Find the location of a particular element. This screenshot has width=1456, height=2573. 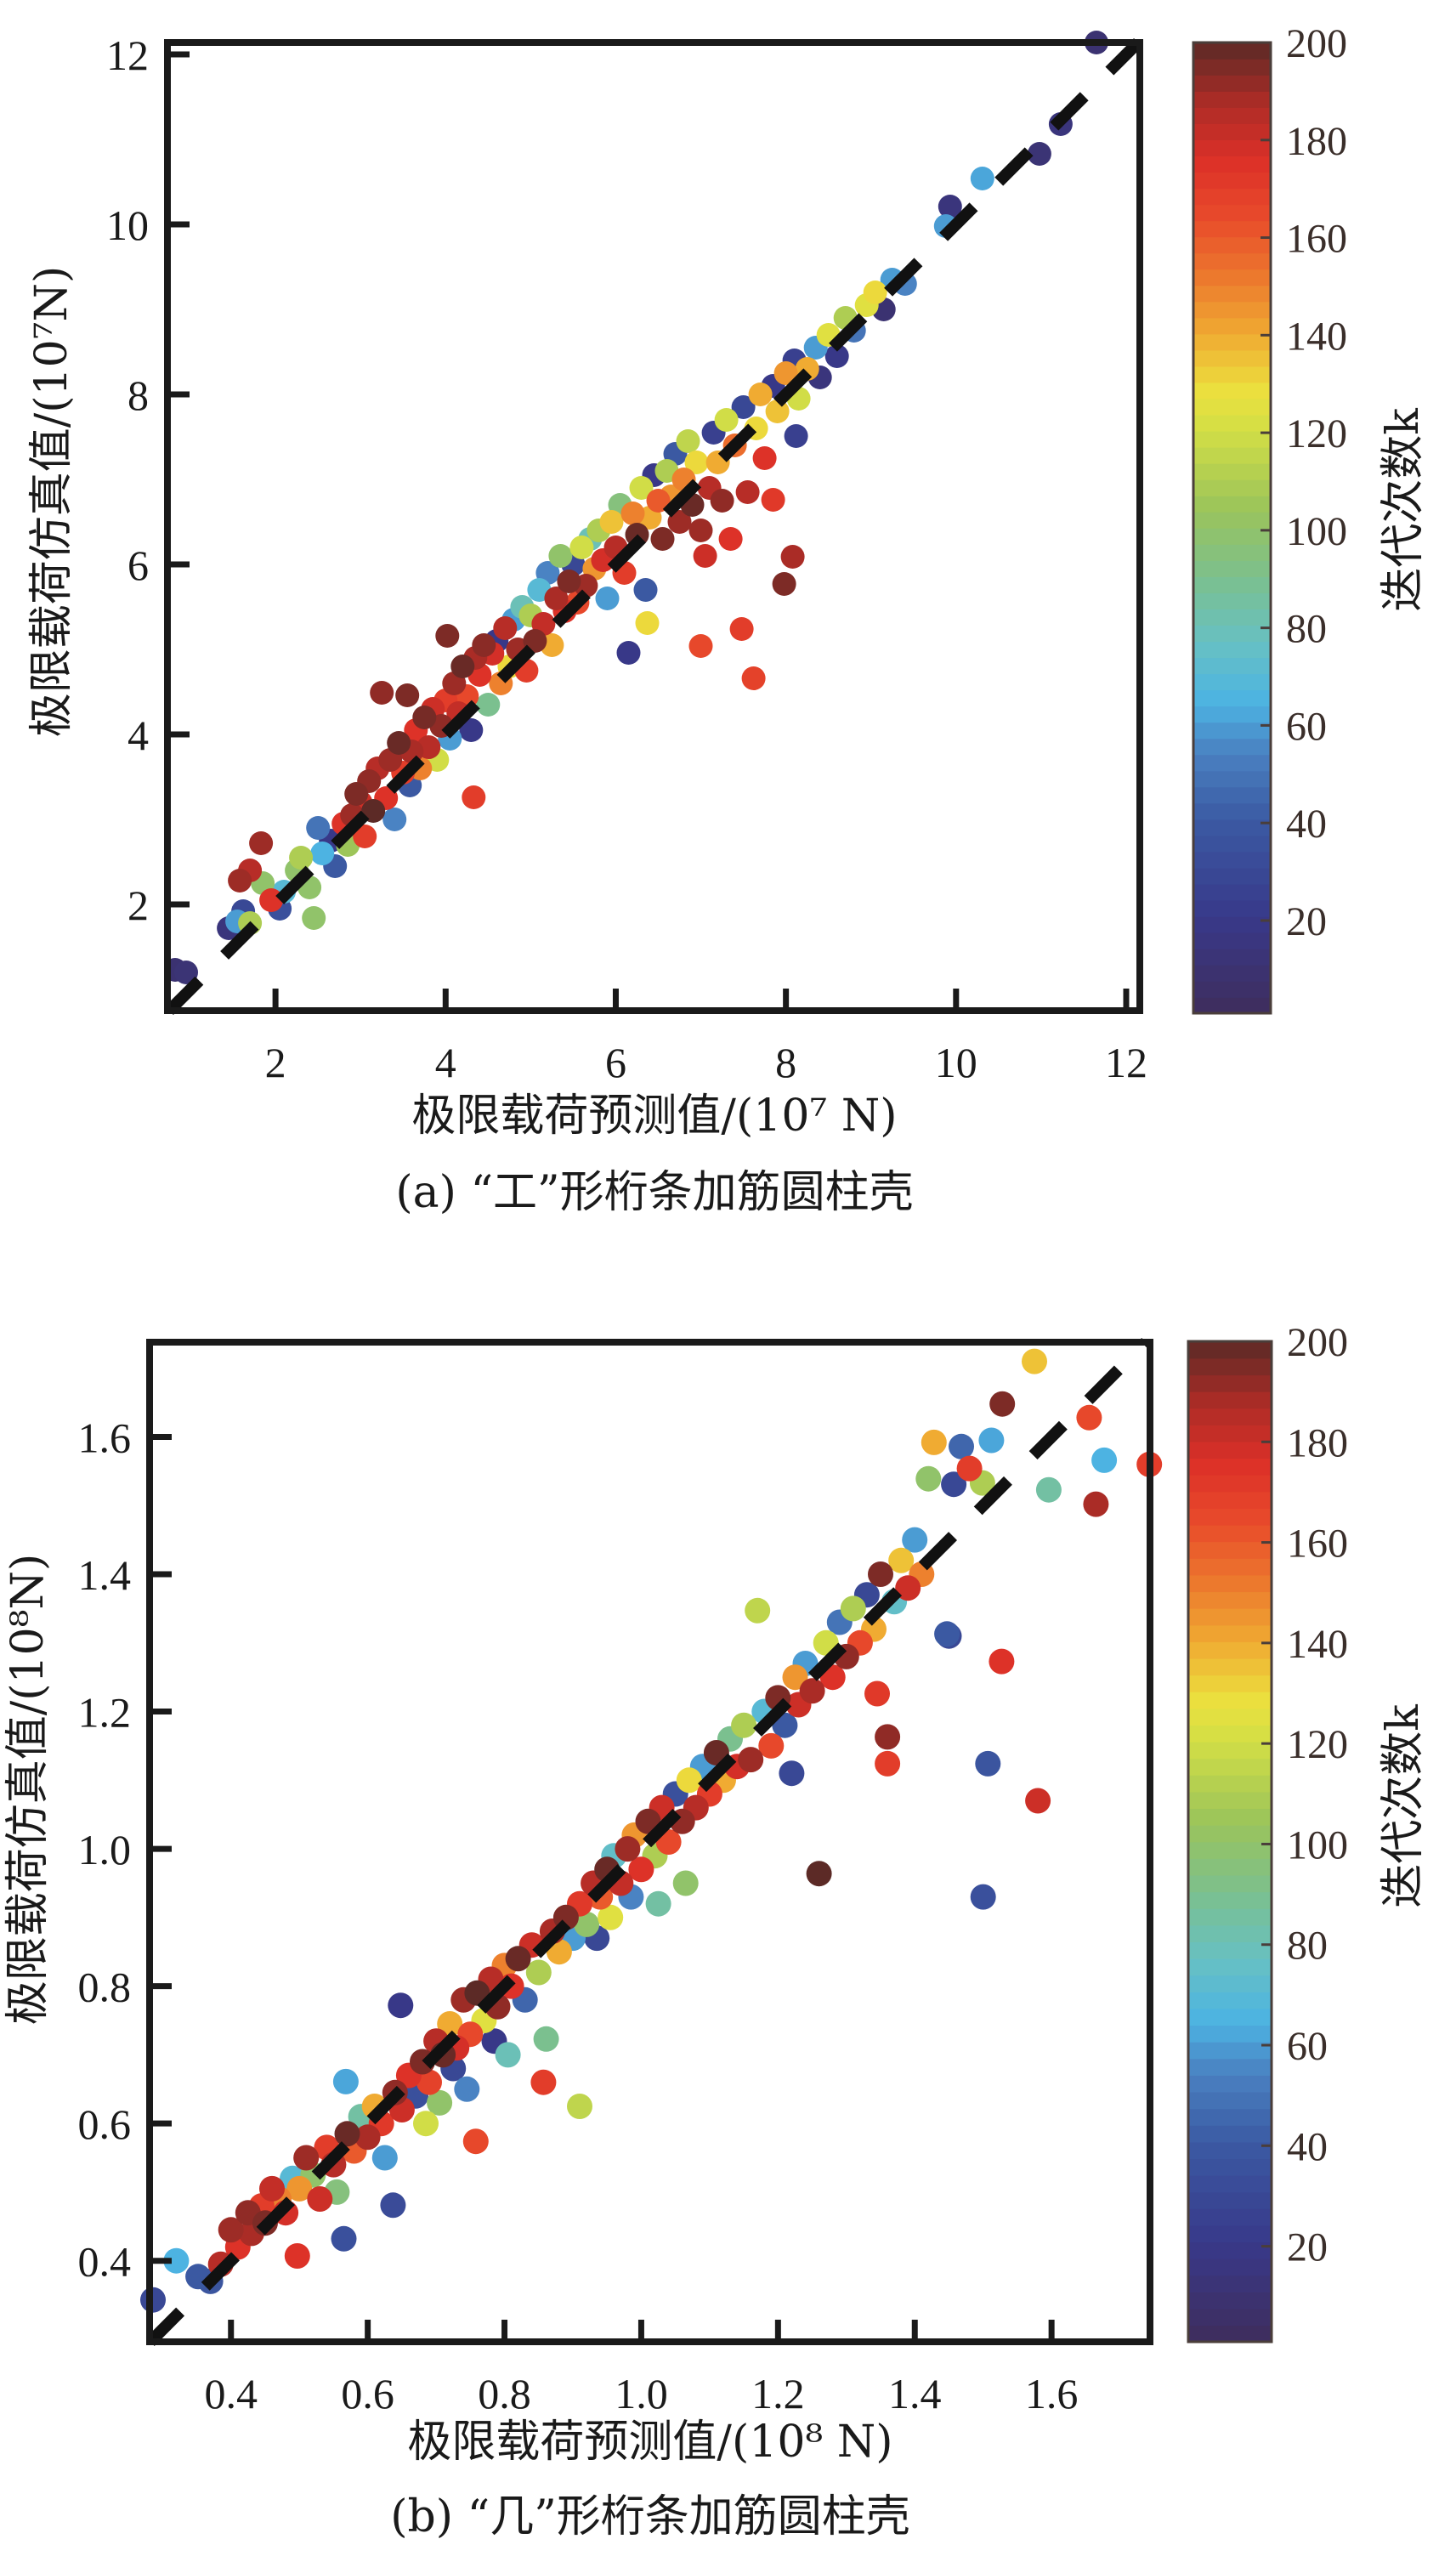

x-tick-label: 0.4 is located at coordinates (231, 2393).